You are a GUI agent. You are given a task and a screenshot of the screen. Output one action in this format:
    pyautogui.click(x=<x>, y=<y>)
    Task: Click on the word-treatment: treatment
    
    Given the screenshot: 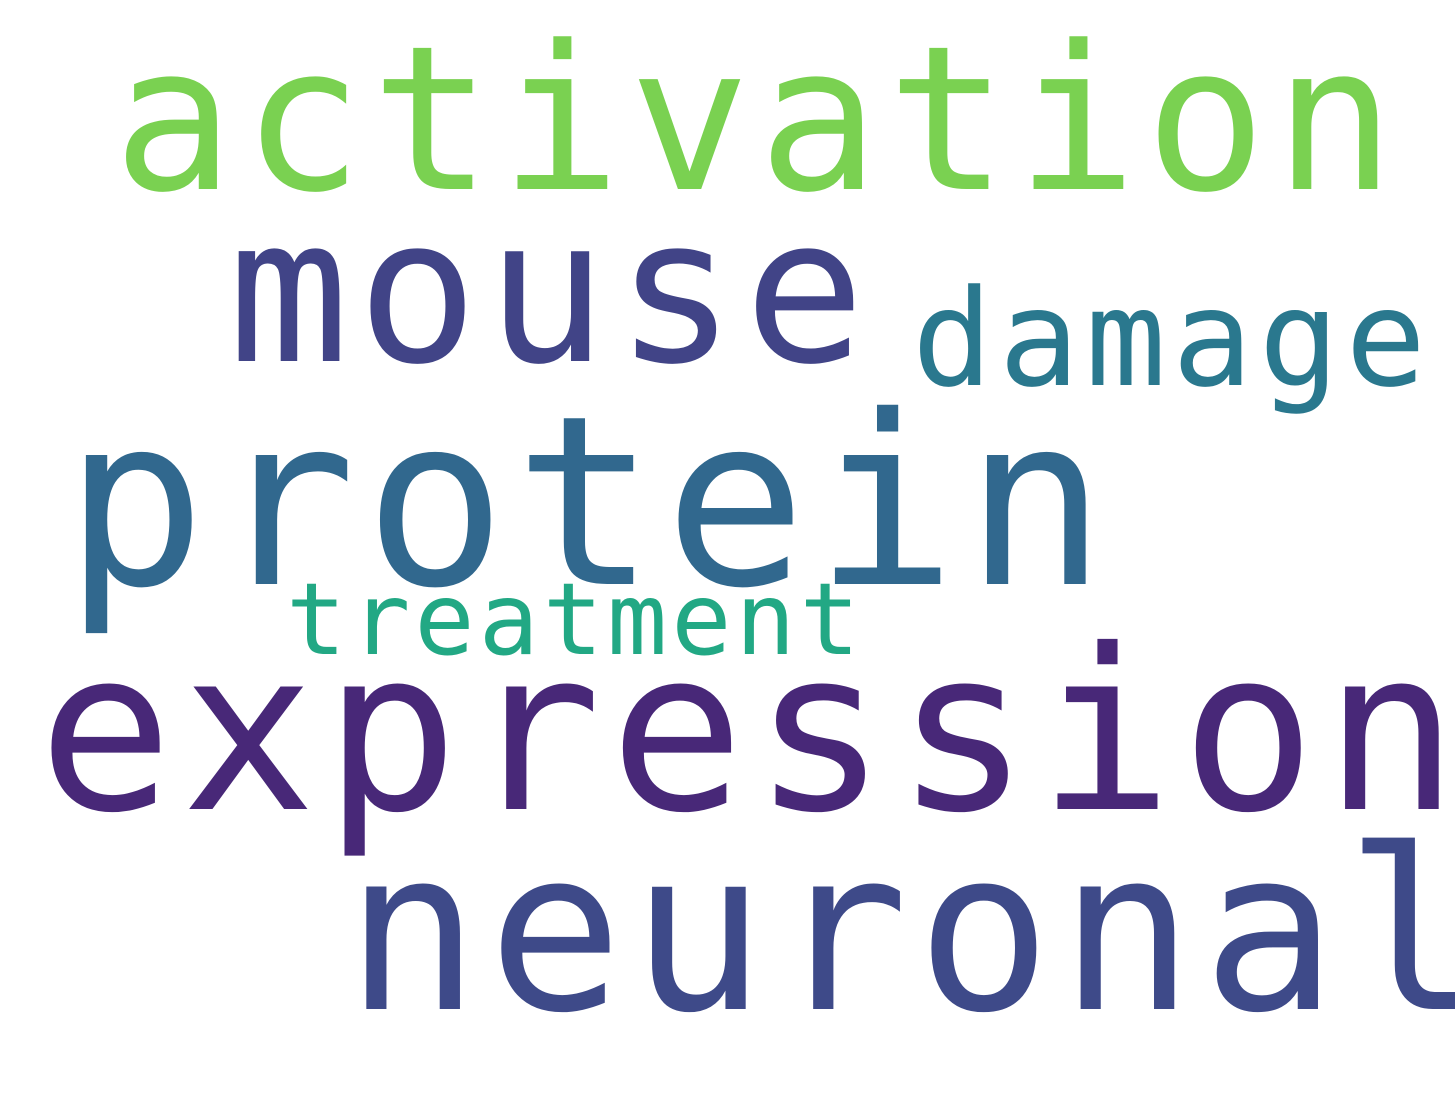 What is the action you would take?
    pyautogui.click(x=575, y=619)
    